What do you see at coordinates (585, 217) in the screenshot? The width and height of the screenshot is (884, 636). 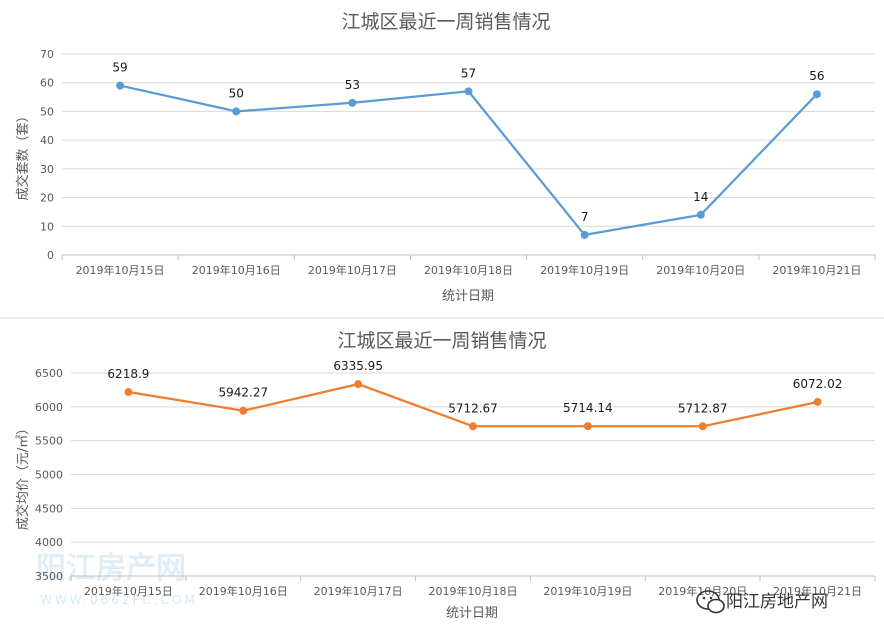 I see `data-label: 7` at bounding box center [585, 217].